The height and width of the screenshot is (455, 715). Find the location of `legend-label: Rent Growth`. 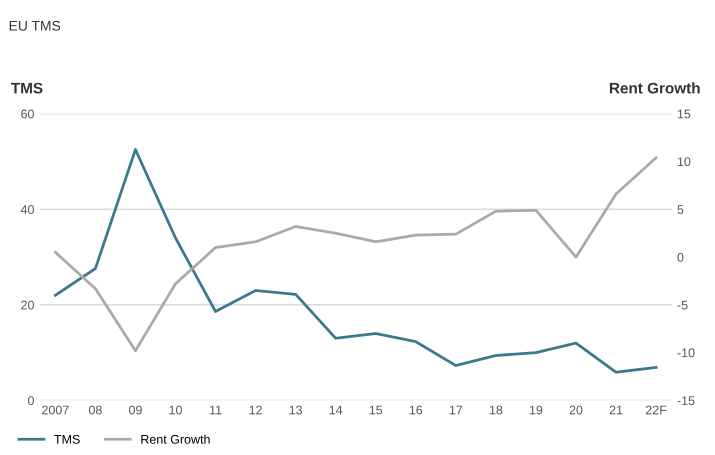

legend-label: Rent Growth is located at coordinates (175, 439).